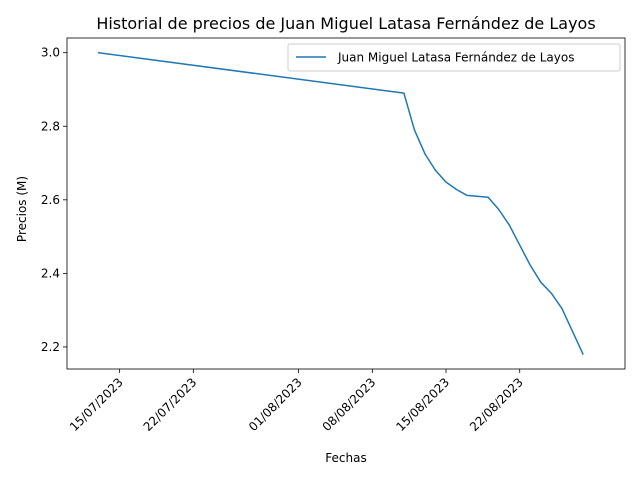  Describe the element at coordinates (22, 209) in the screenshot. I see `y-axis-label: Precios (M)` at that location.